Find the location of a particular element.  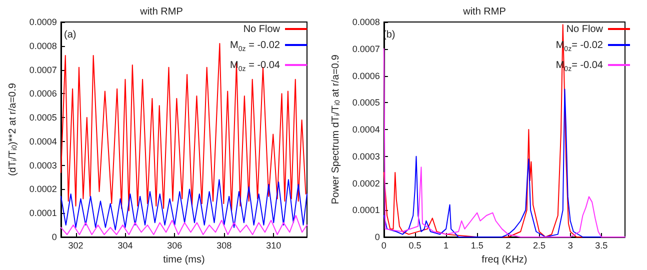

x-tick-label: 2.5 is located at coordinates (539, 245).